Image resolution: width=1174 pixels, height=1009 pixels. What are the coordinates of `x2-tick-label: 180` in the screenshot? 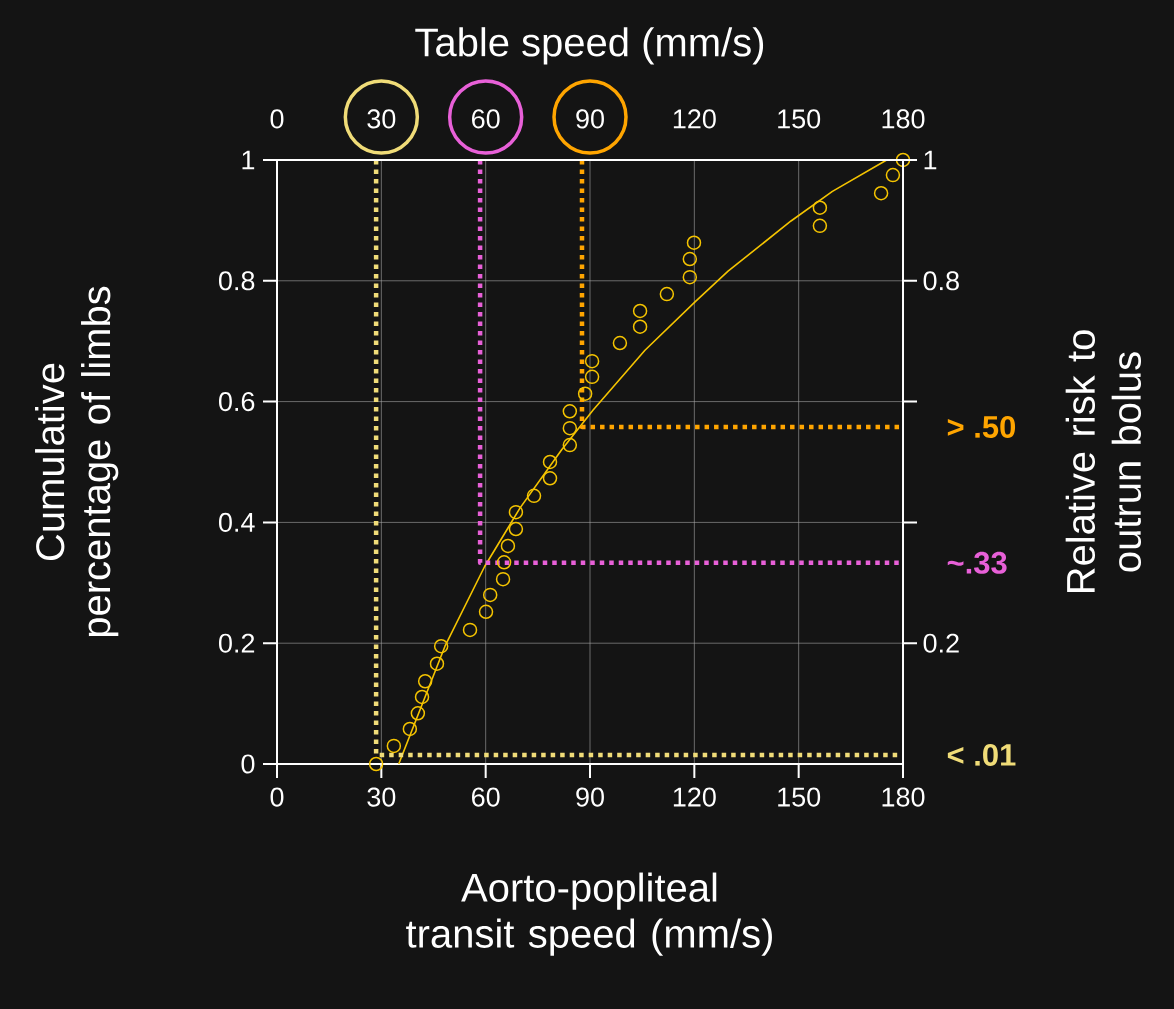 It's located at (903, 119).